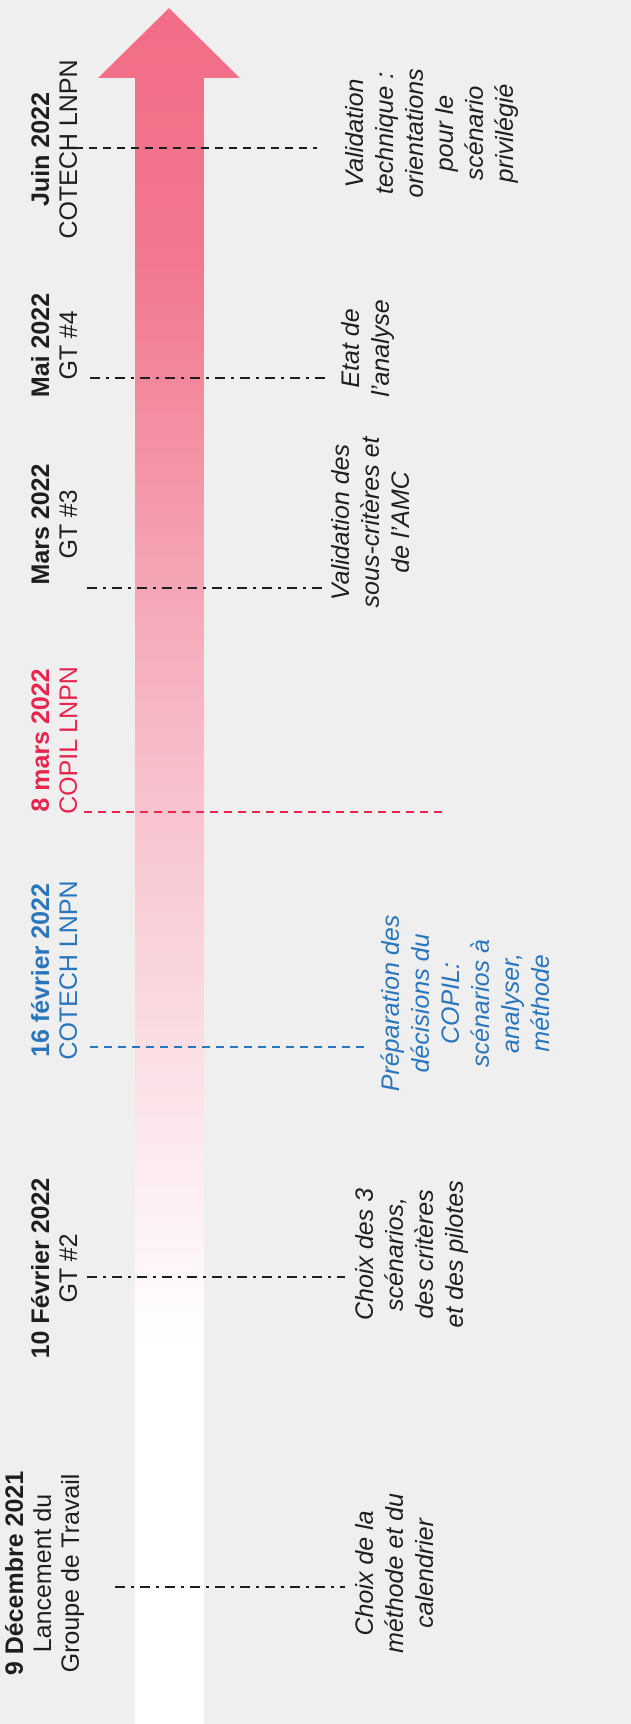  What do you see at coordinates (69, 149) in the screenshot?
I see `event-7-line-1: COTECH LNPN` at bounding box center [69, 149].